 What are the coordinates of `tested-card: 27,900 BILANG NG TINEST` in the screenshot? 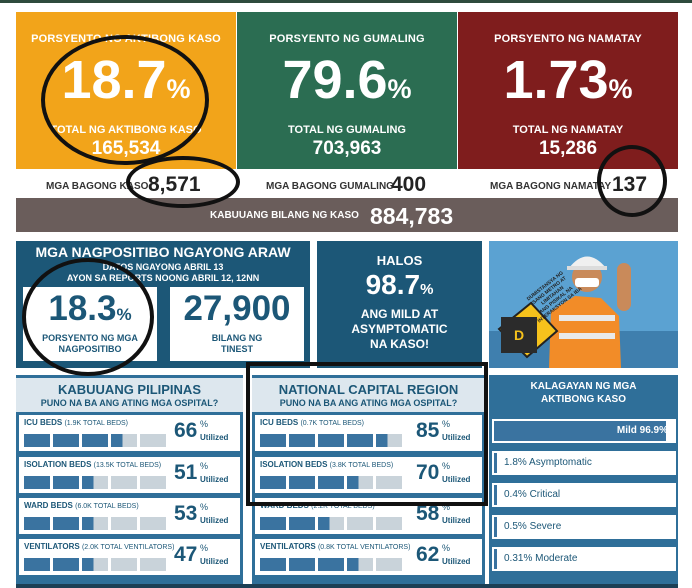 It's located at (237, 324).